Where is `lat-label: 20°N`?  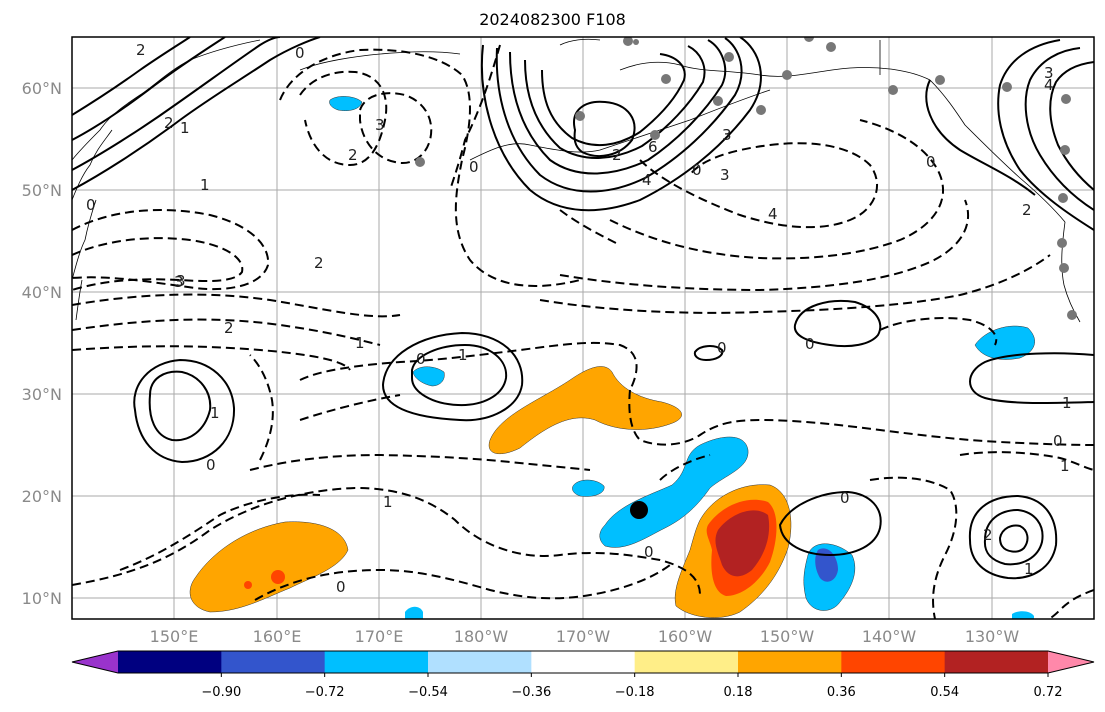
lat-label: 20°N is located at coordinates (42, 496).